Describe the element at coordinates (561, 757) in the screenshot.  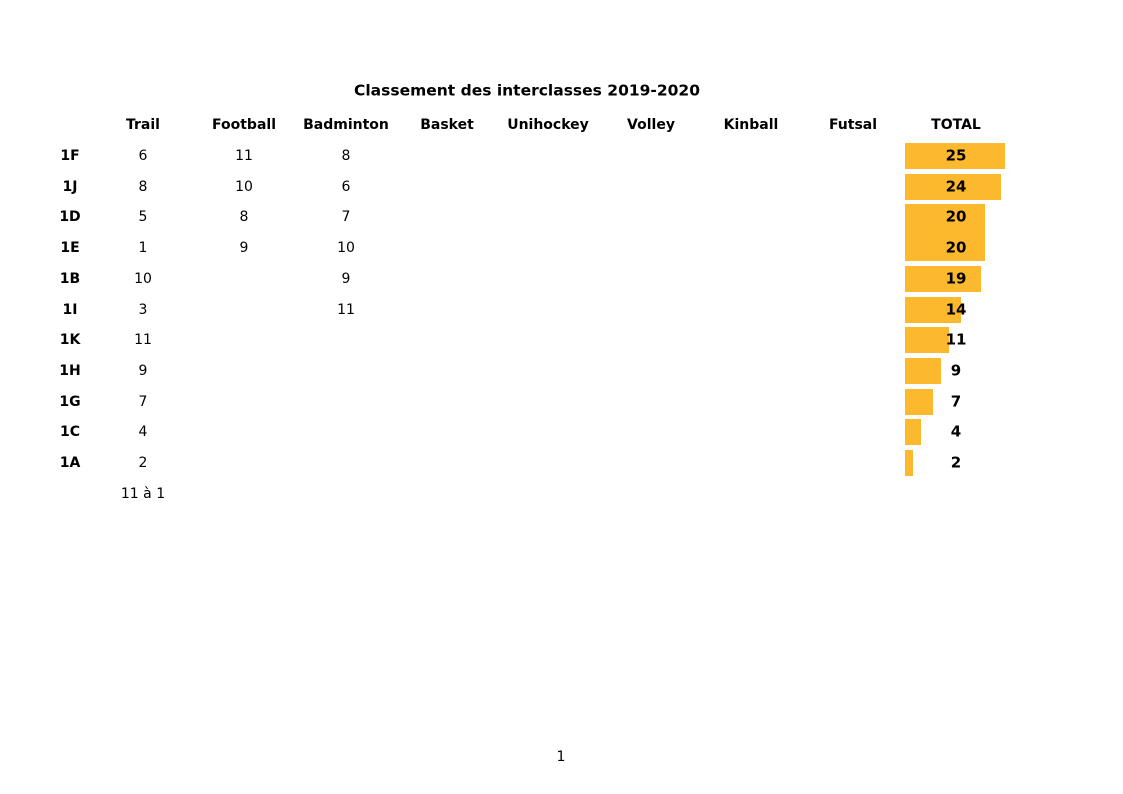
I see `page-number: 1` at that location.